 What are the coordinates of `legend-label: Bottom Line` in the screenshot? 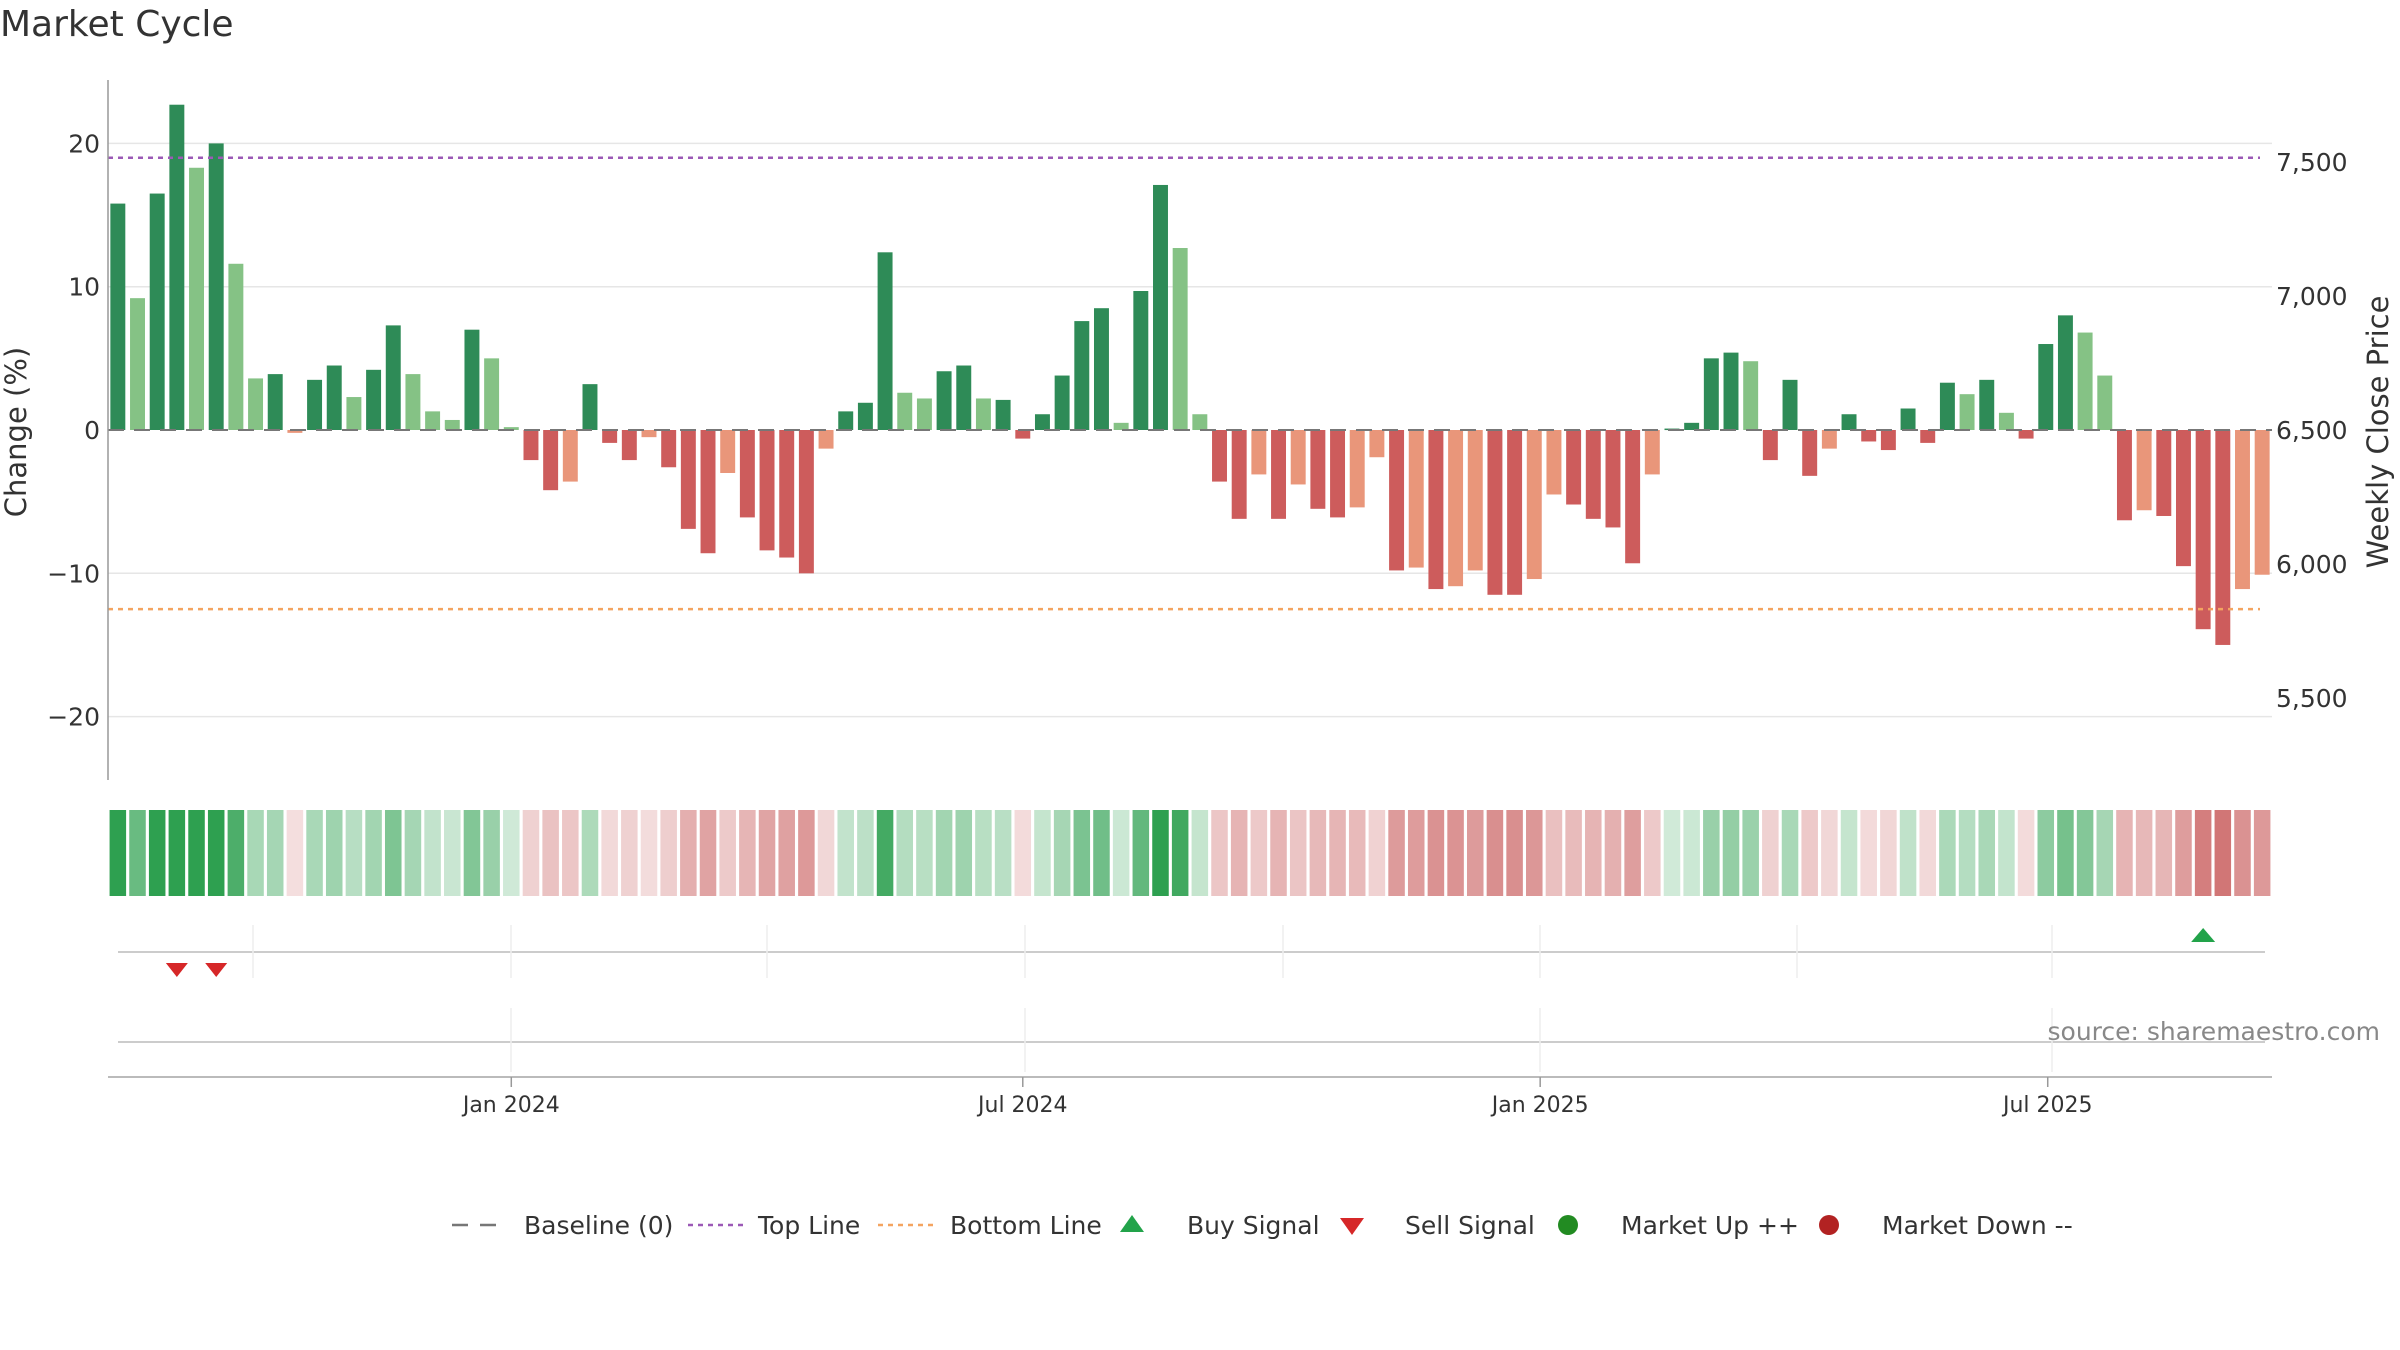 It's located at (1026, 1225).